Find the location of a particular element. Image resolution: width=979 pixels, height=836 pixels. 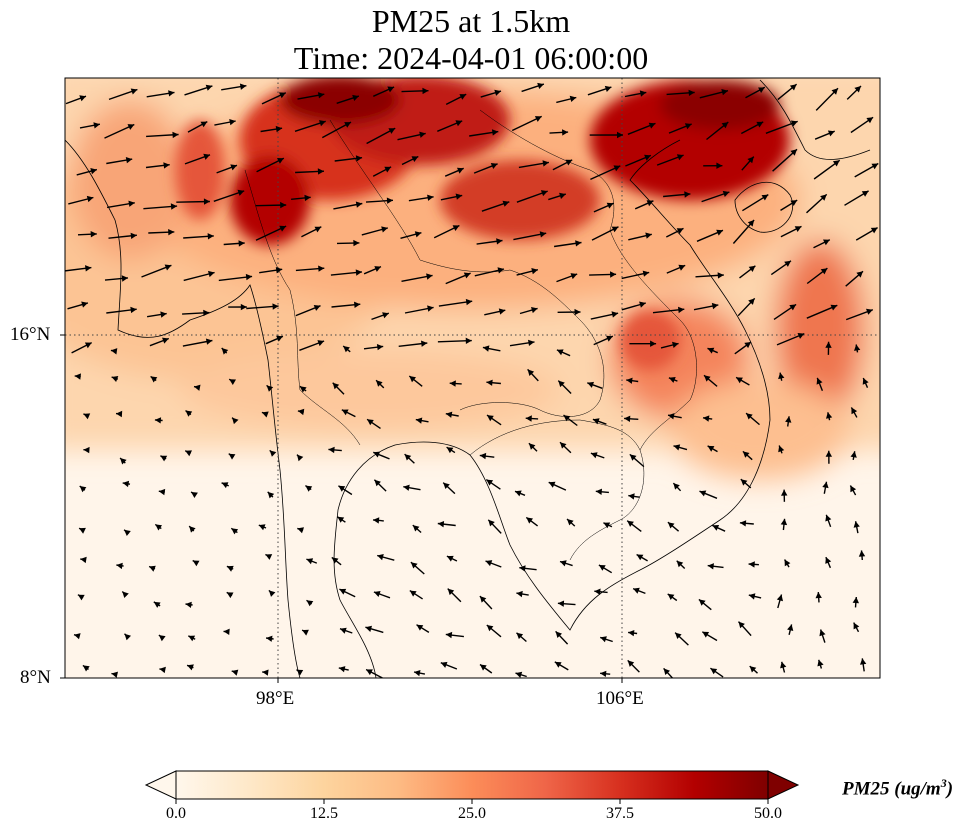

colorbar-label-close: ) is located at coordinates (950, 789).